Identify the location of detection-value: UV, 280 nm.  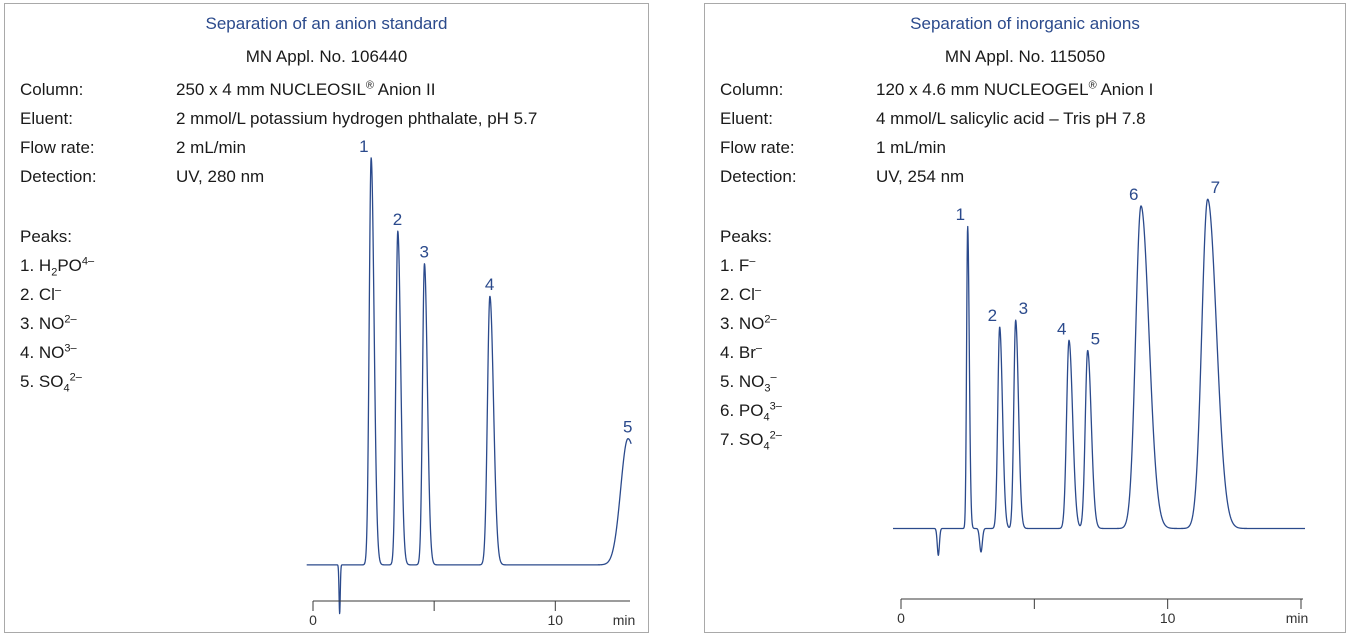
(220, 176).